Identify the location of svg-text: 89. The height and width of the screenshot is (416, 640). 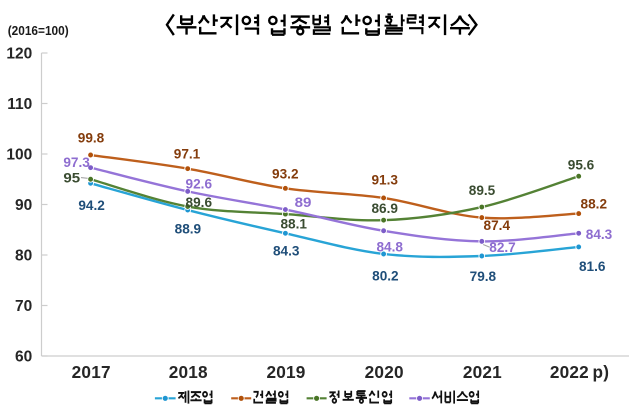
(303, 203).